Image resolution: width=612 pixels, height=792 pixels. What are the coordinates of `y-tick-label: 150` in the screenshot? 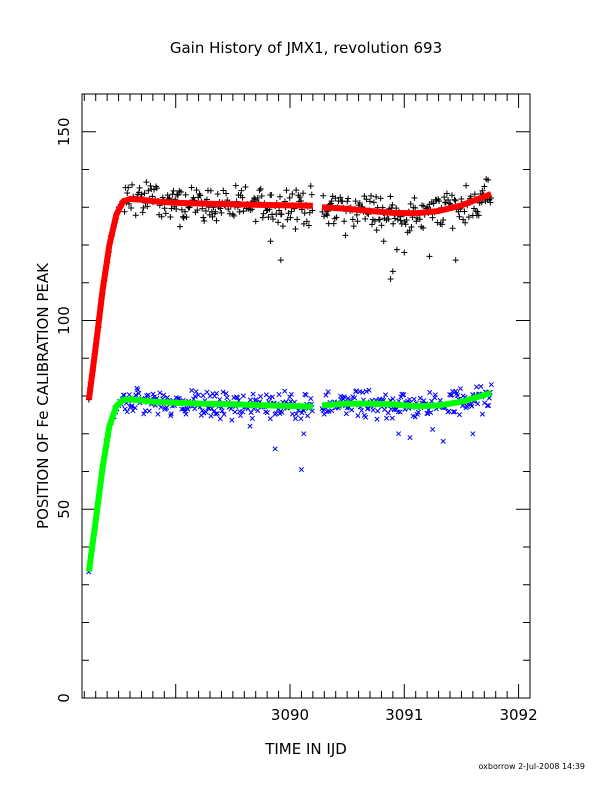 It's located at (64, 131).